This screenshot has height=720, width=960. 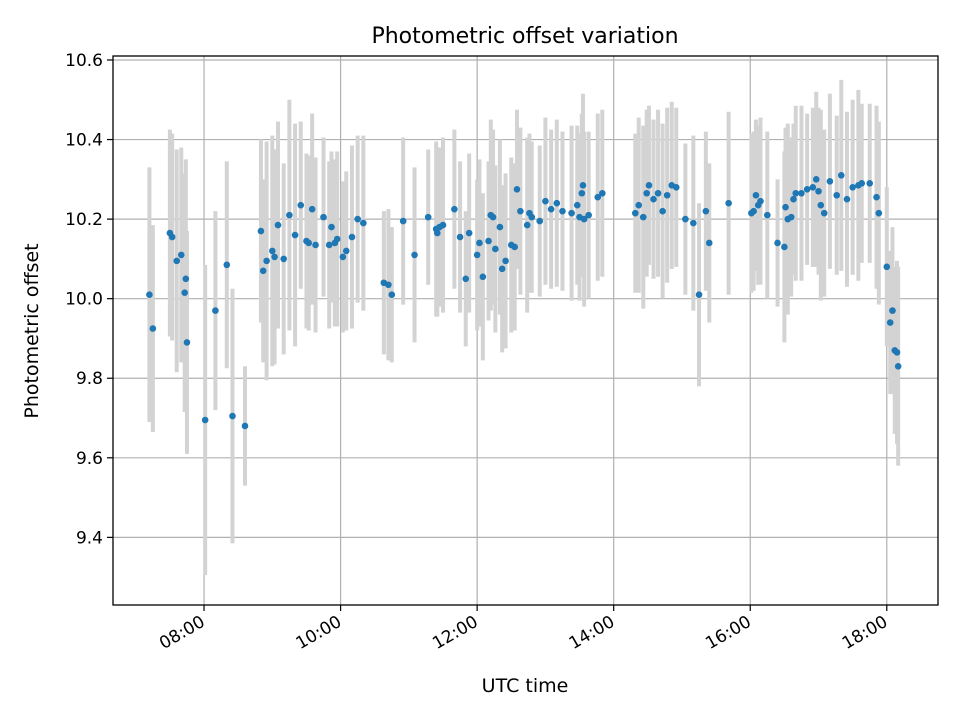 What do you see at coordinates (84, 300) in the screenshot?
I see `y-tick-label: 10.0` at bounding box center [84, 300].